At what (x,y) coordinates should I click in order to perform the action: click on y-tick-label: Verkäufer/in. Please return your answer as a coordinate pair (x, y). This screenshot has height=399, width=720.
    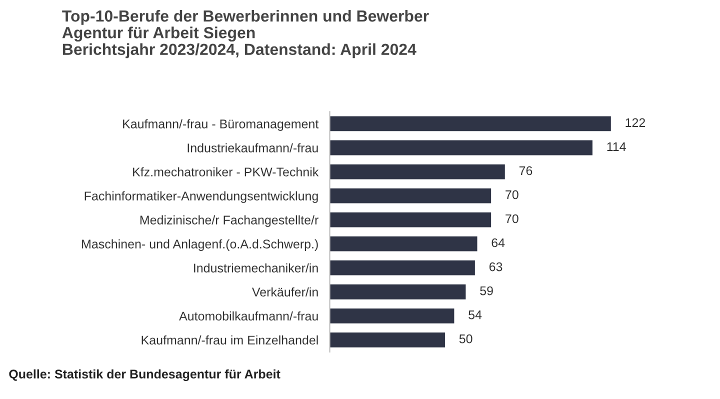
    Looking at the image, I should click on (285, 292).